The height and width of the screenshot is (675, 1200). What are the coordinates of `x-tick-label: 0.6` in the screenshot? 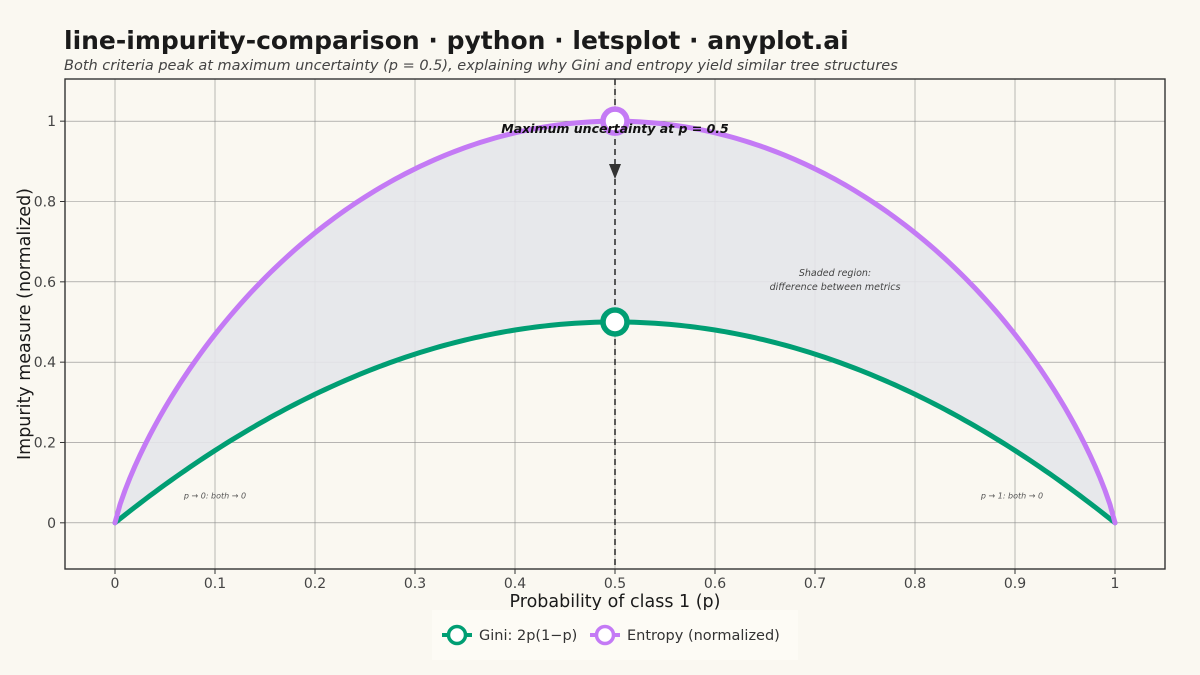 It's located at (715, 584).